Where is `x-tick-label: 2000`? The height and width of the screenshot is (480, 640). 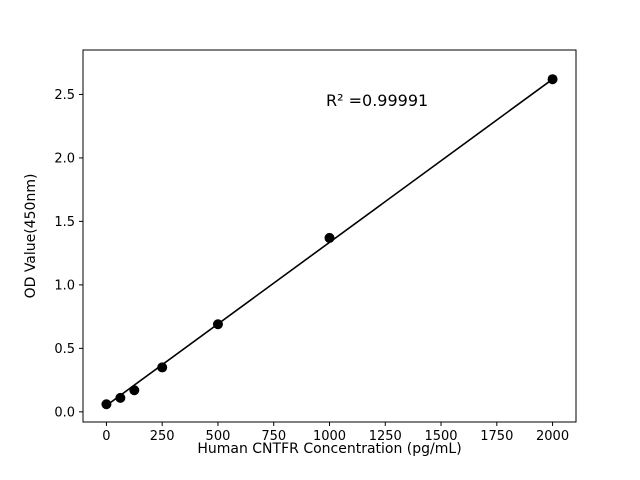 x-tick-label: 2000 is located at coordinates (552, 436).